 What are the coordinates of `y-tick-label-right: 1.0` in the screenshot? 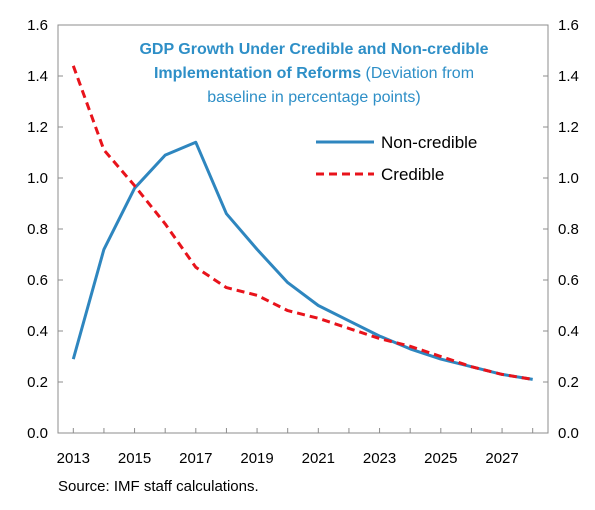 It's located at (568, 178).